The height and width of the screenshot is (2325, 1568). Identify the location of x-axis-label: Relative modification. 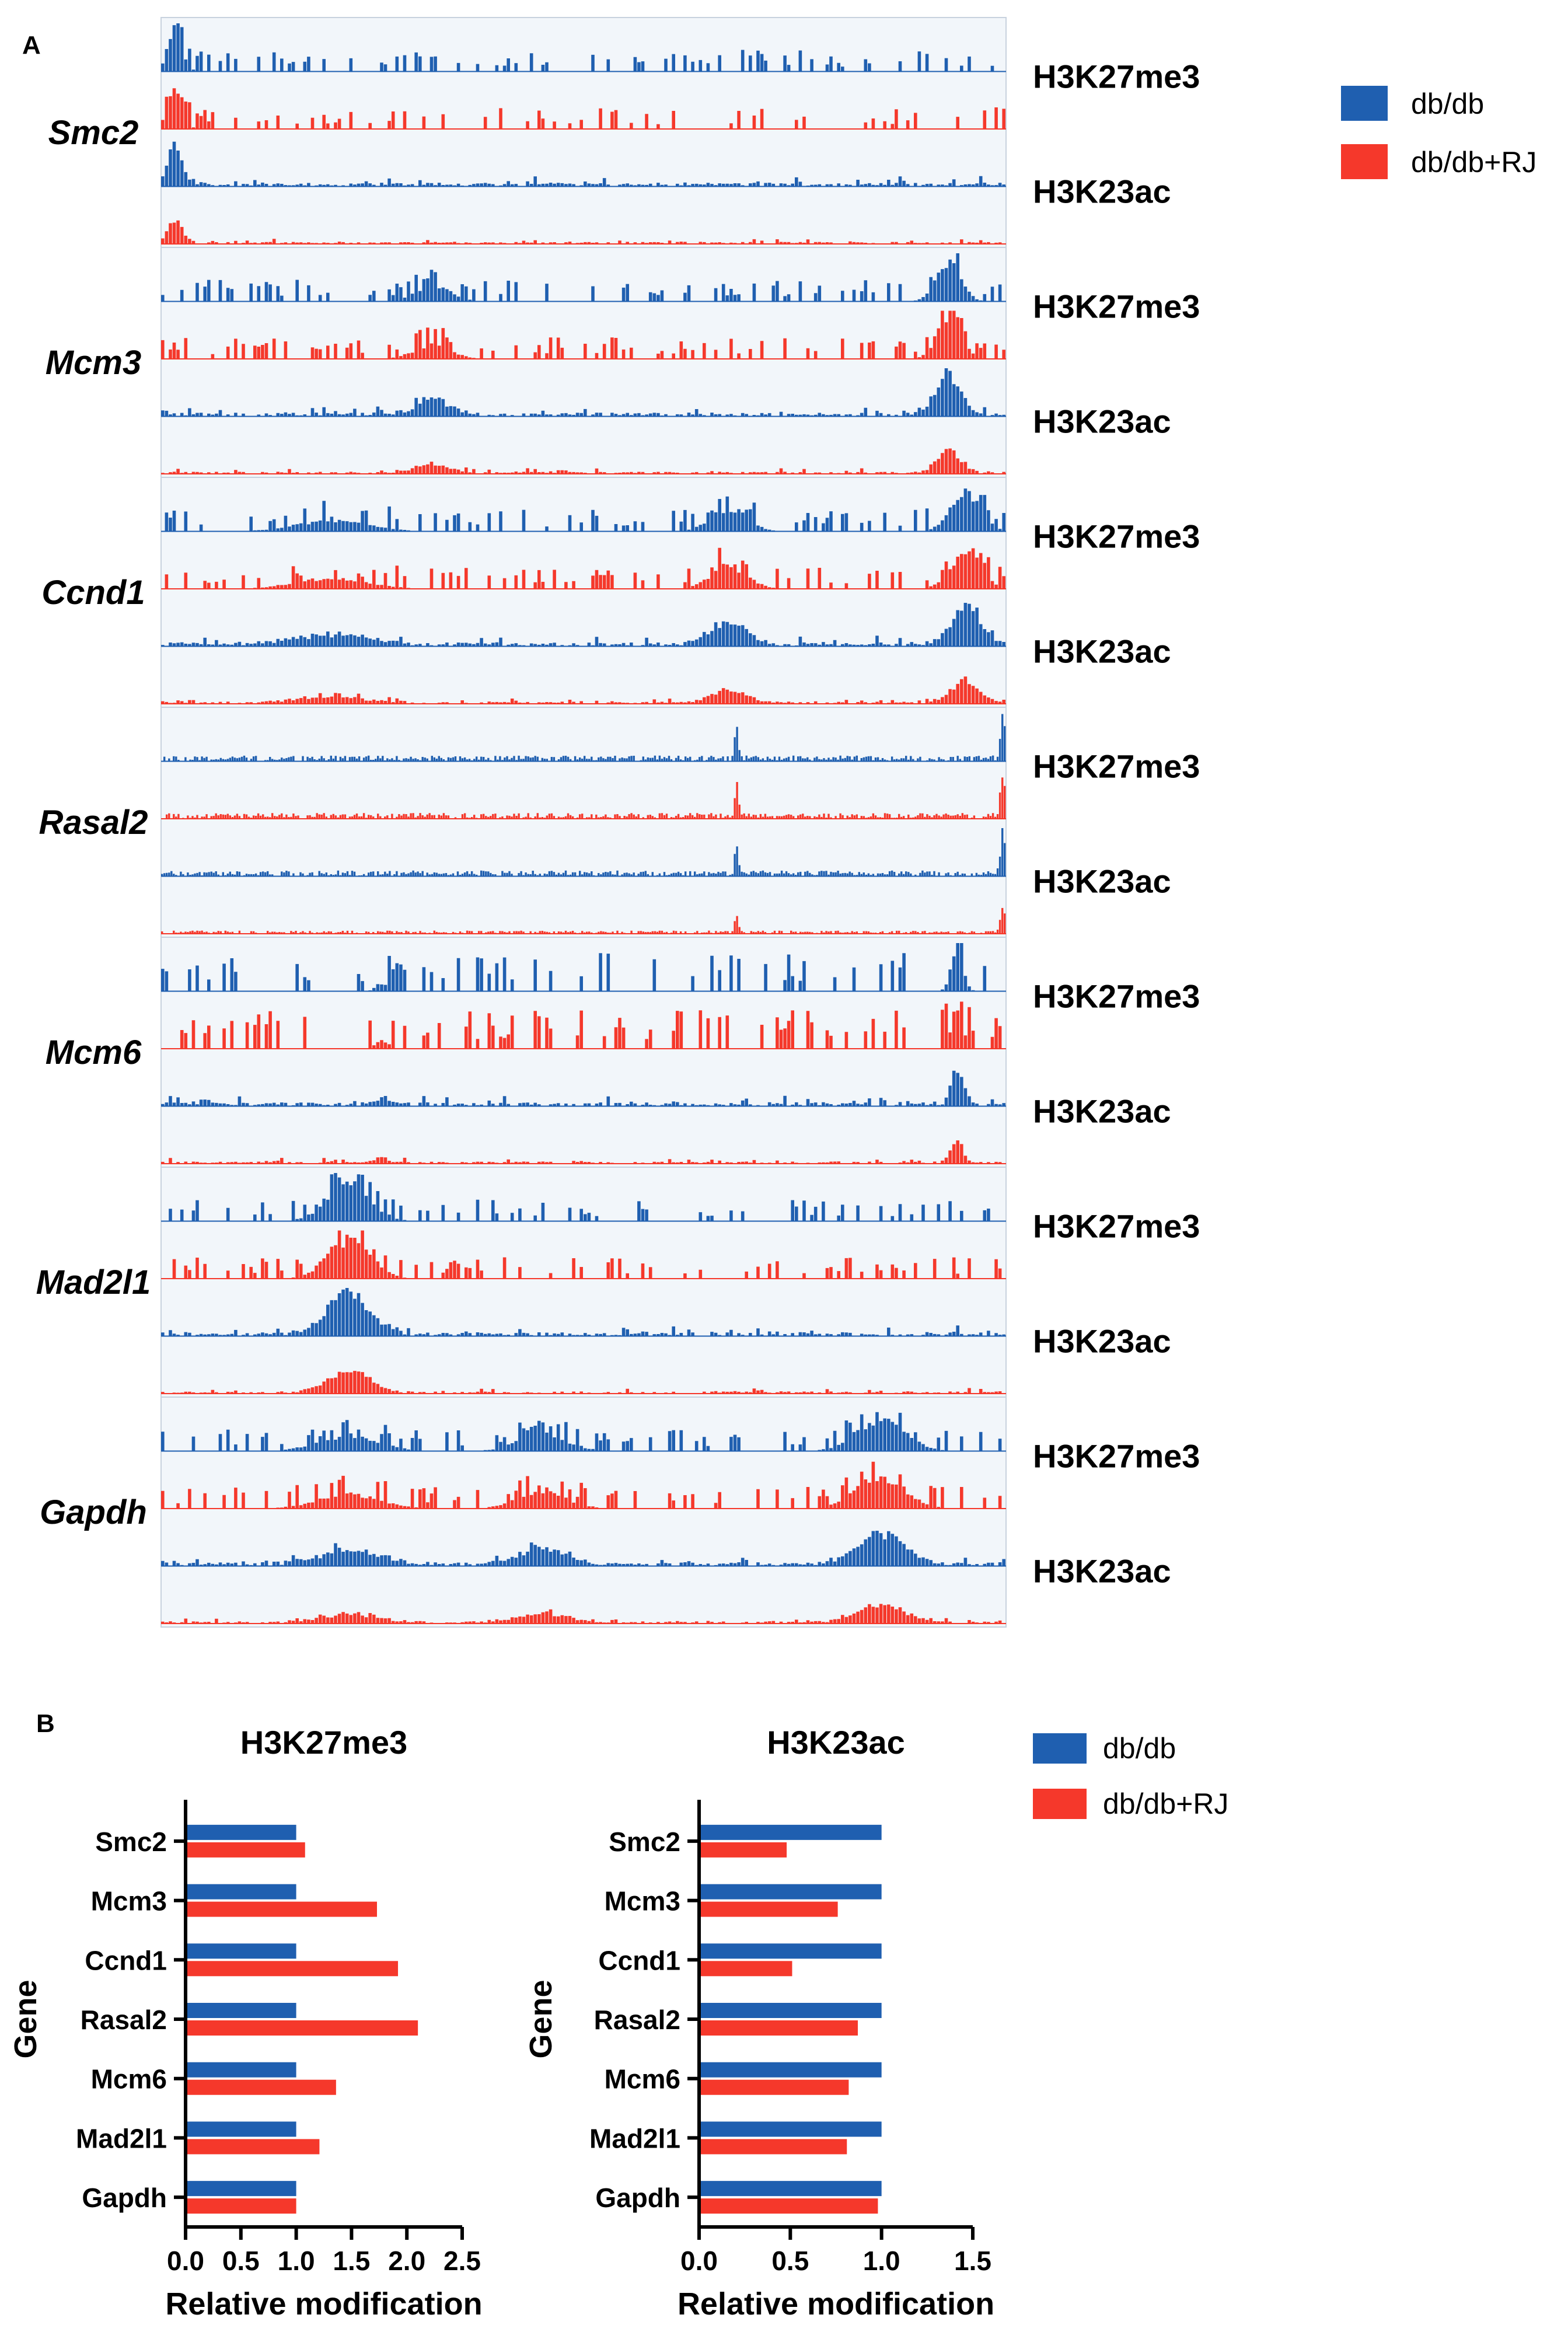
(836, 2304).